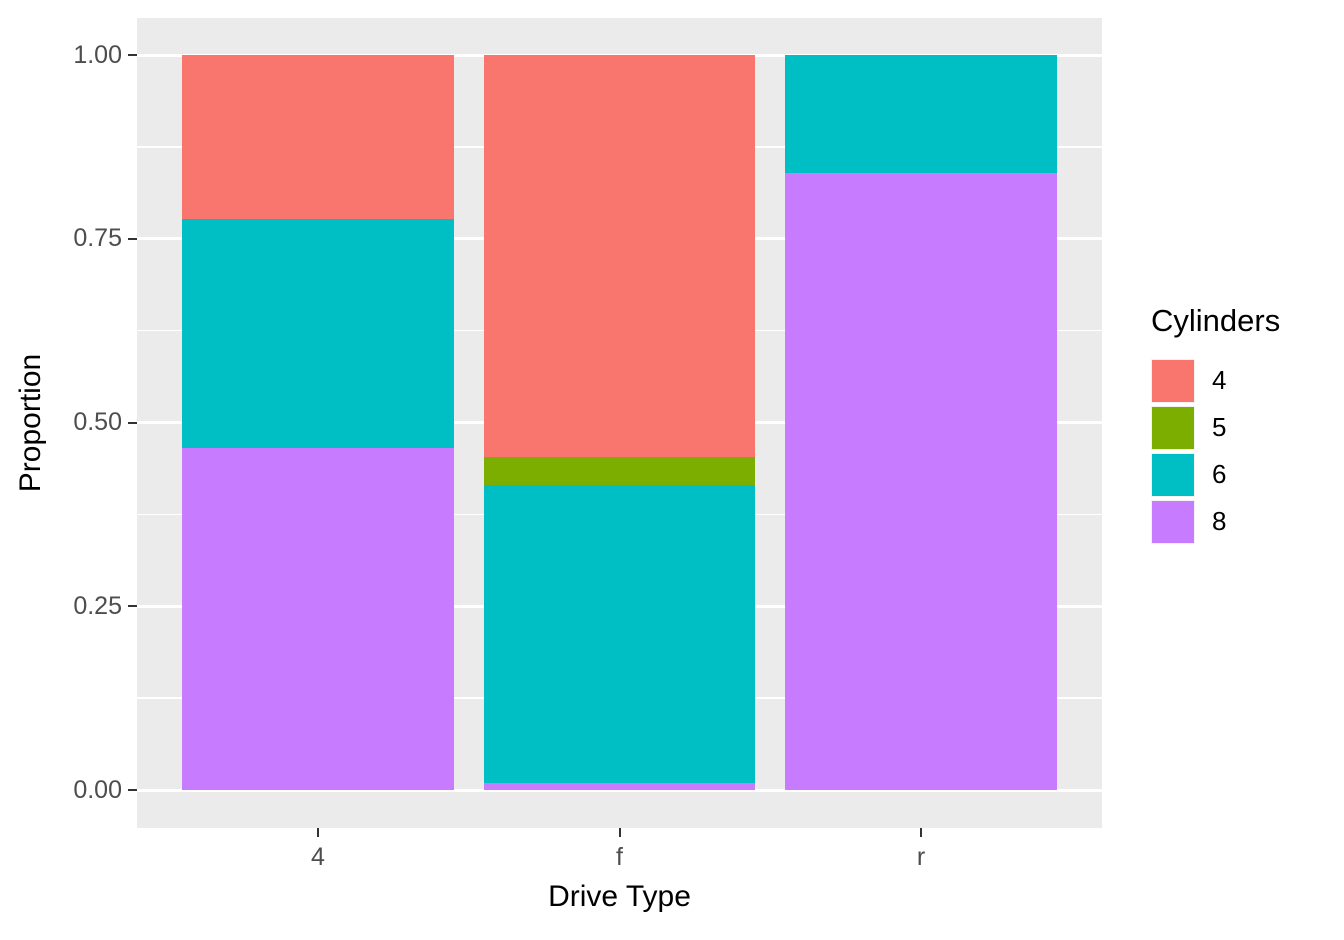 The image size is (1344, 940). I want to click on y-axis-title: Proportion, so click(30, 423).